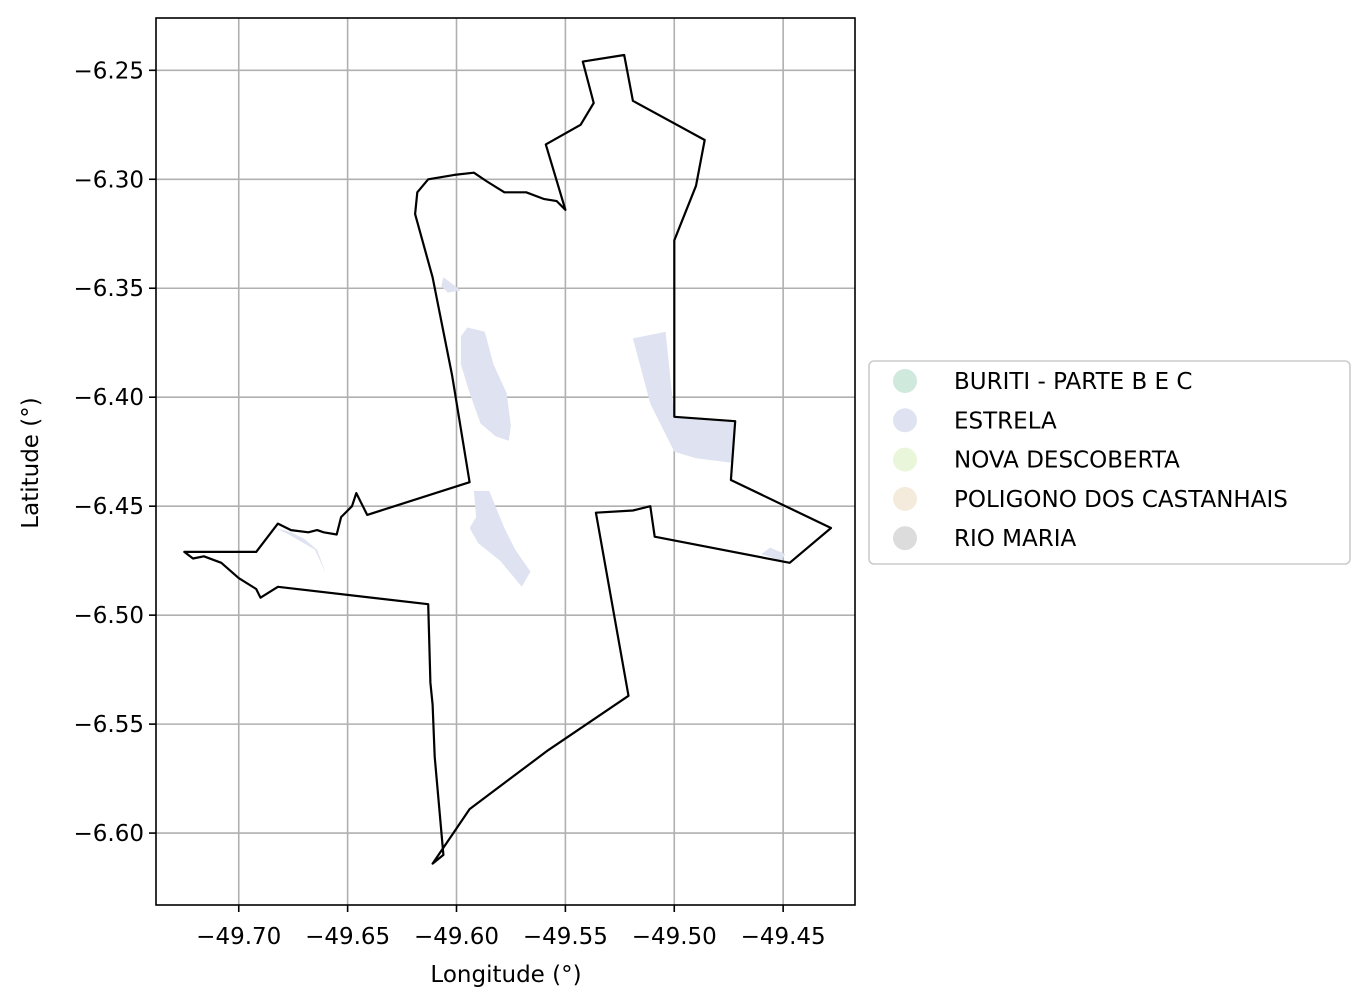 This screenshot has width=1371, height=1006. I want to click on y-tick-label: −6.55, so click(109, 725).